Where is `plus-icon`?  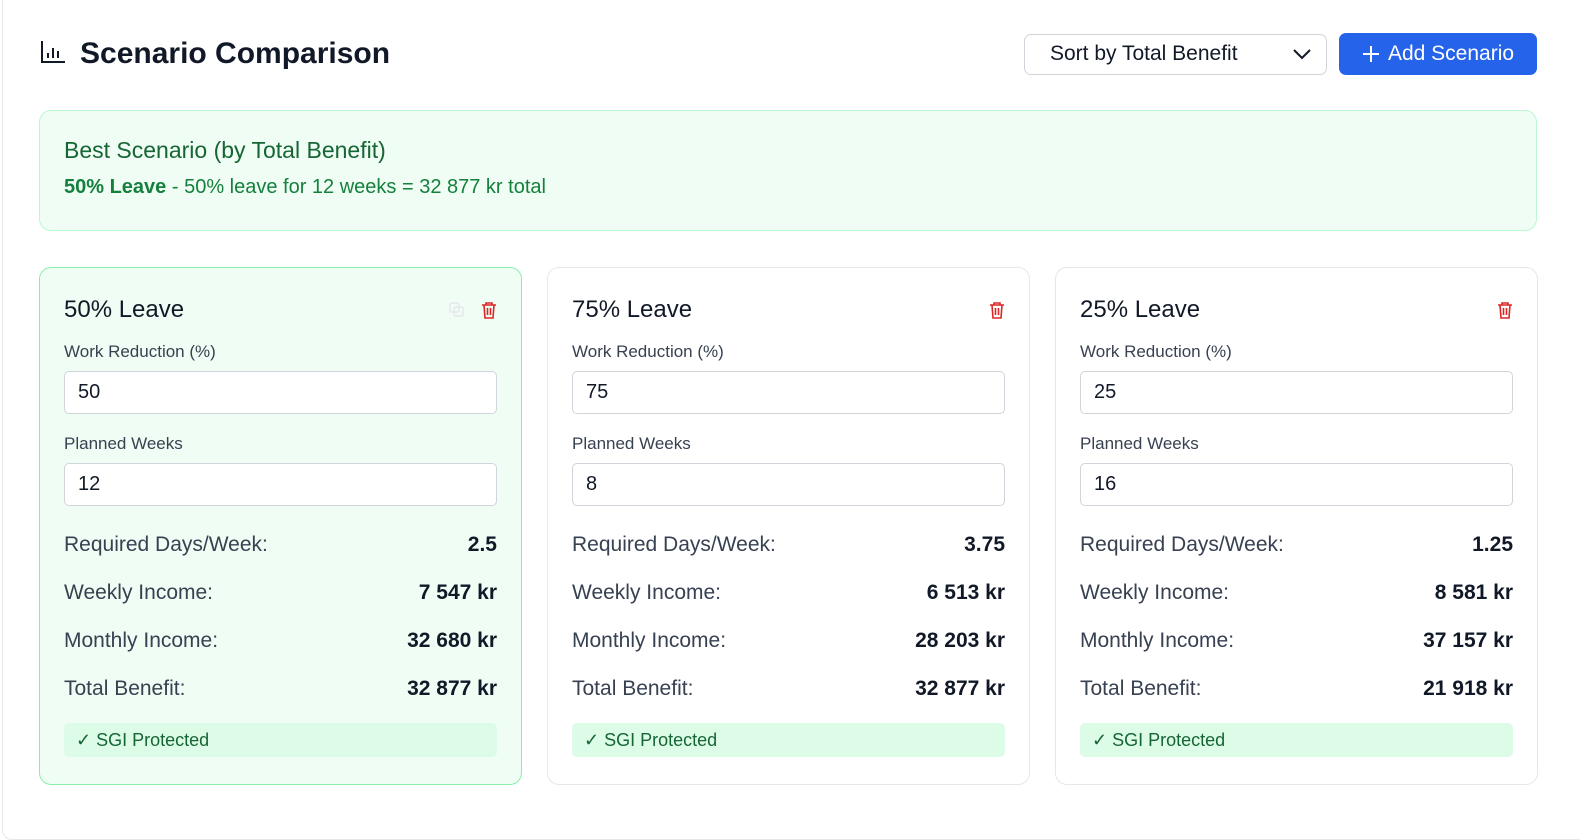
plus-icon is located at coordinates (1370, 54).